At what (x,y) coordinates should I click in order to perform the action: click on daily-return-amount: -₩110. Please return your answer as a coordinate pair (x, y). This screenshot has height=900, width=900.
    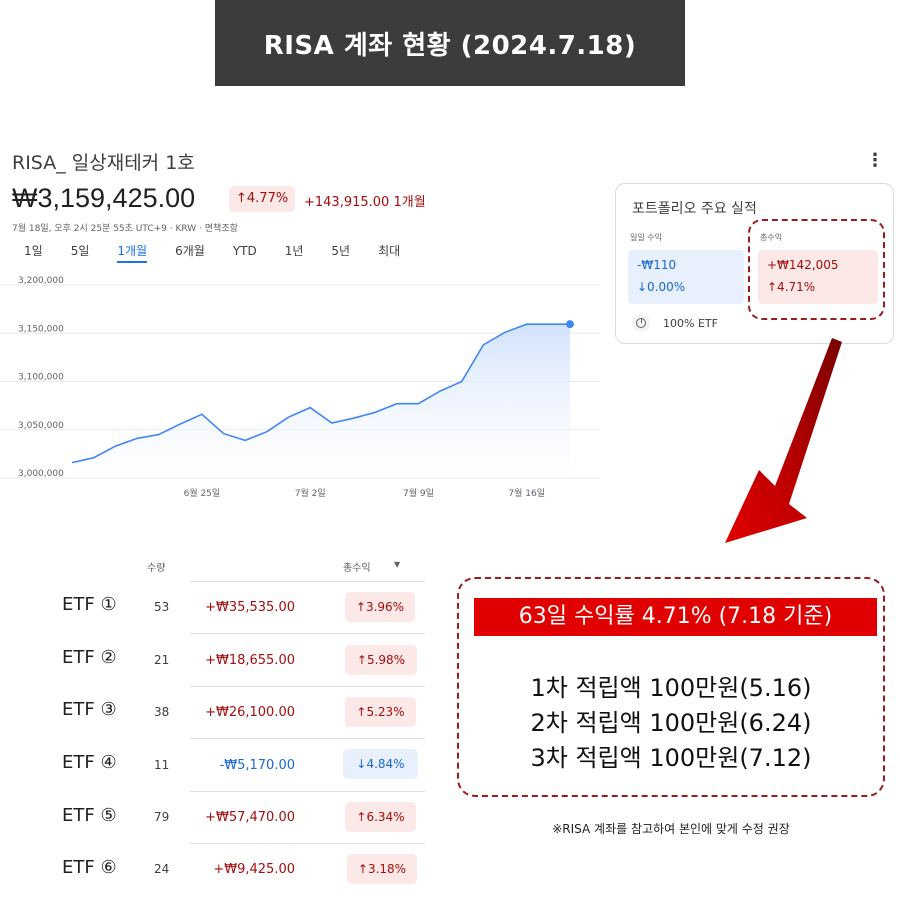
    Looking at the image, I should click on (657, 265).